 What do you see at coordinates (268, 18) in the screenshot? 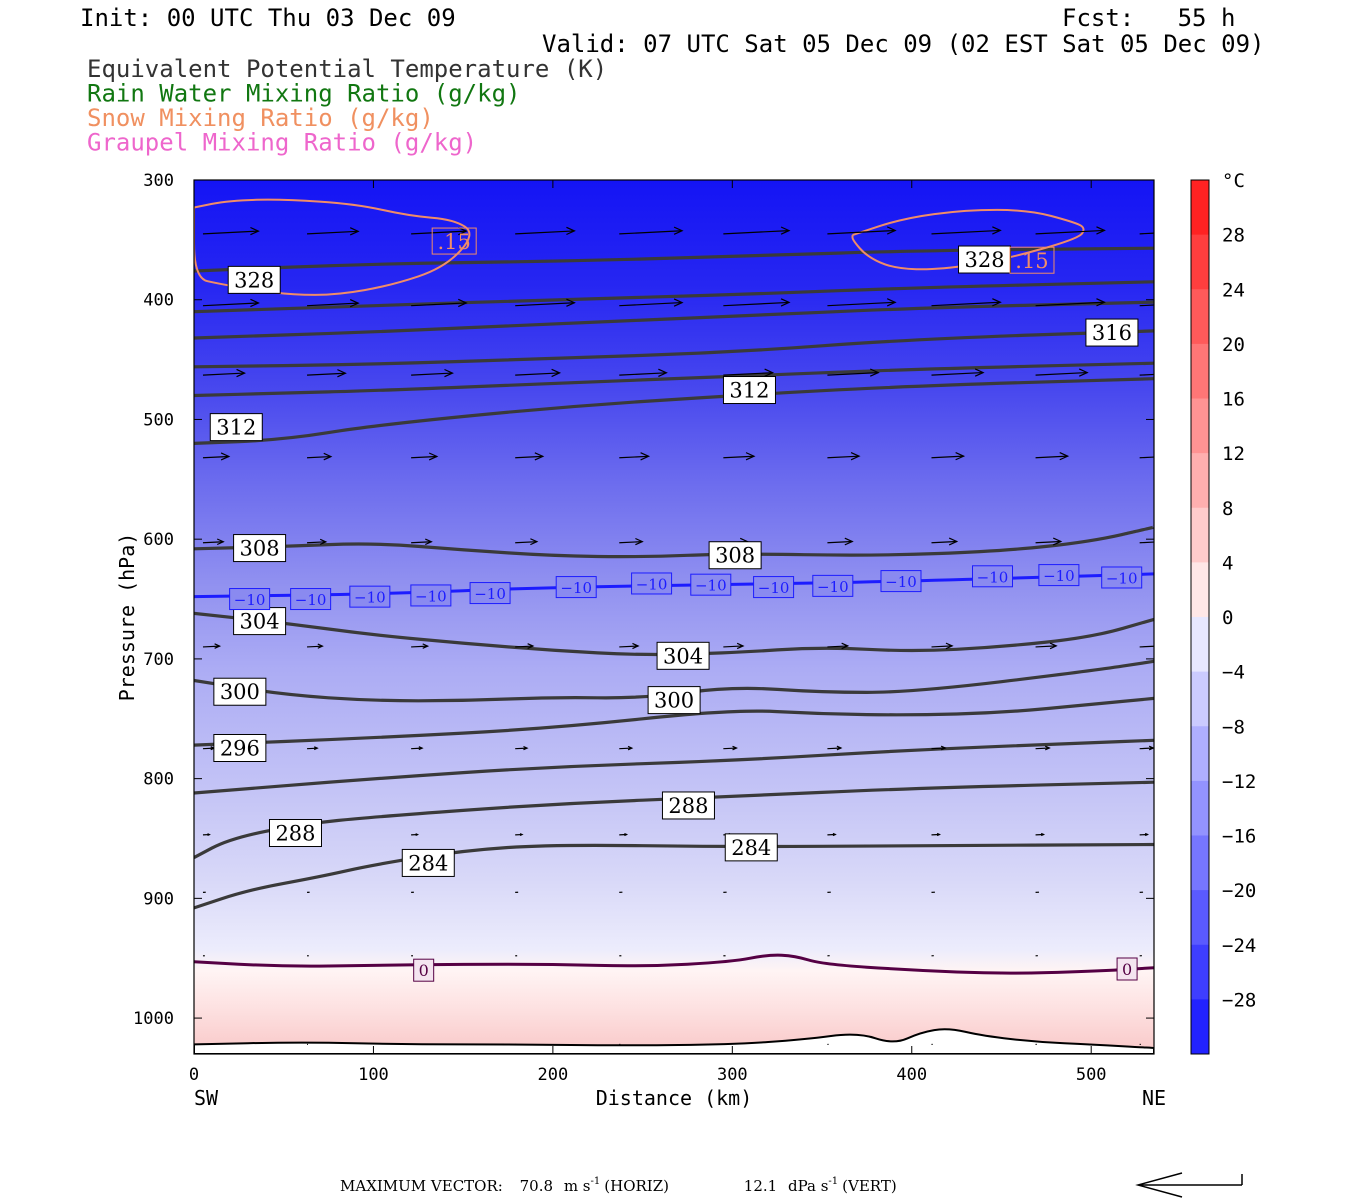
I see `init-time: Init: 00 UTC Thu 03 Dec 09` at bounding box center [268, 18].